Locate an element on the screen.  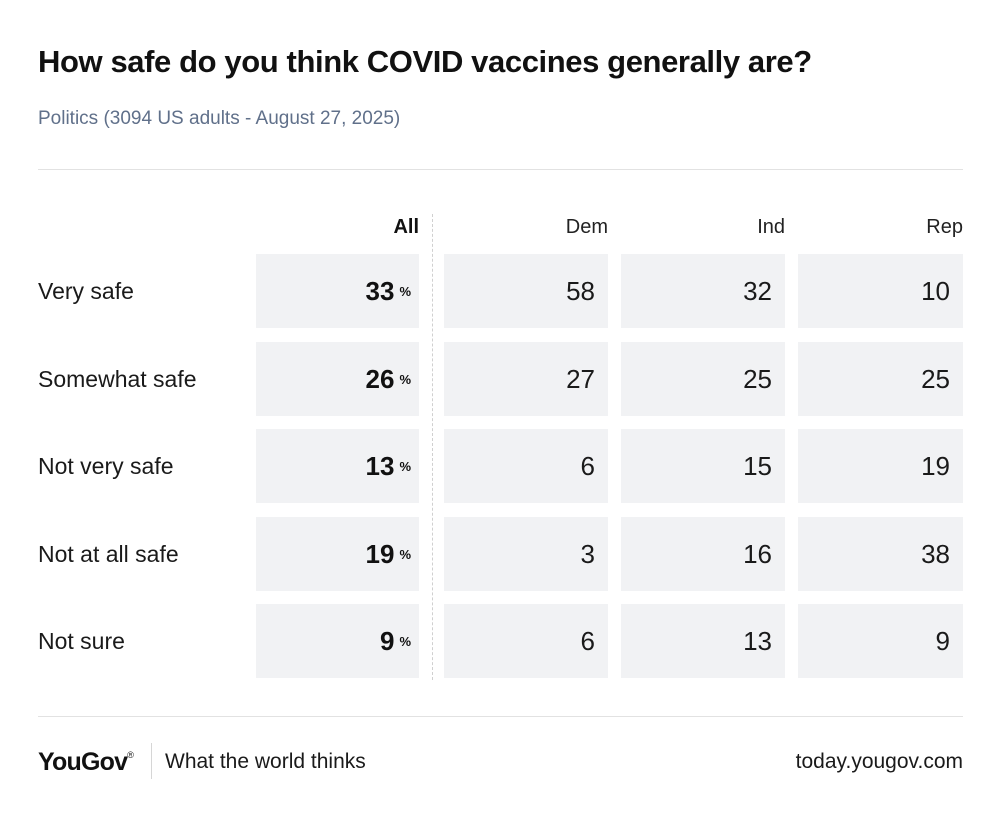
cell-not-at-all-safe-ind: 16 is located at coordinates (703, 554).